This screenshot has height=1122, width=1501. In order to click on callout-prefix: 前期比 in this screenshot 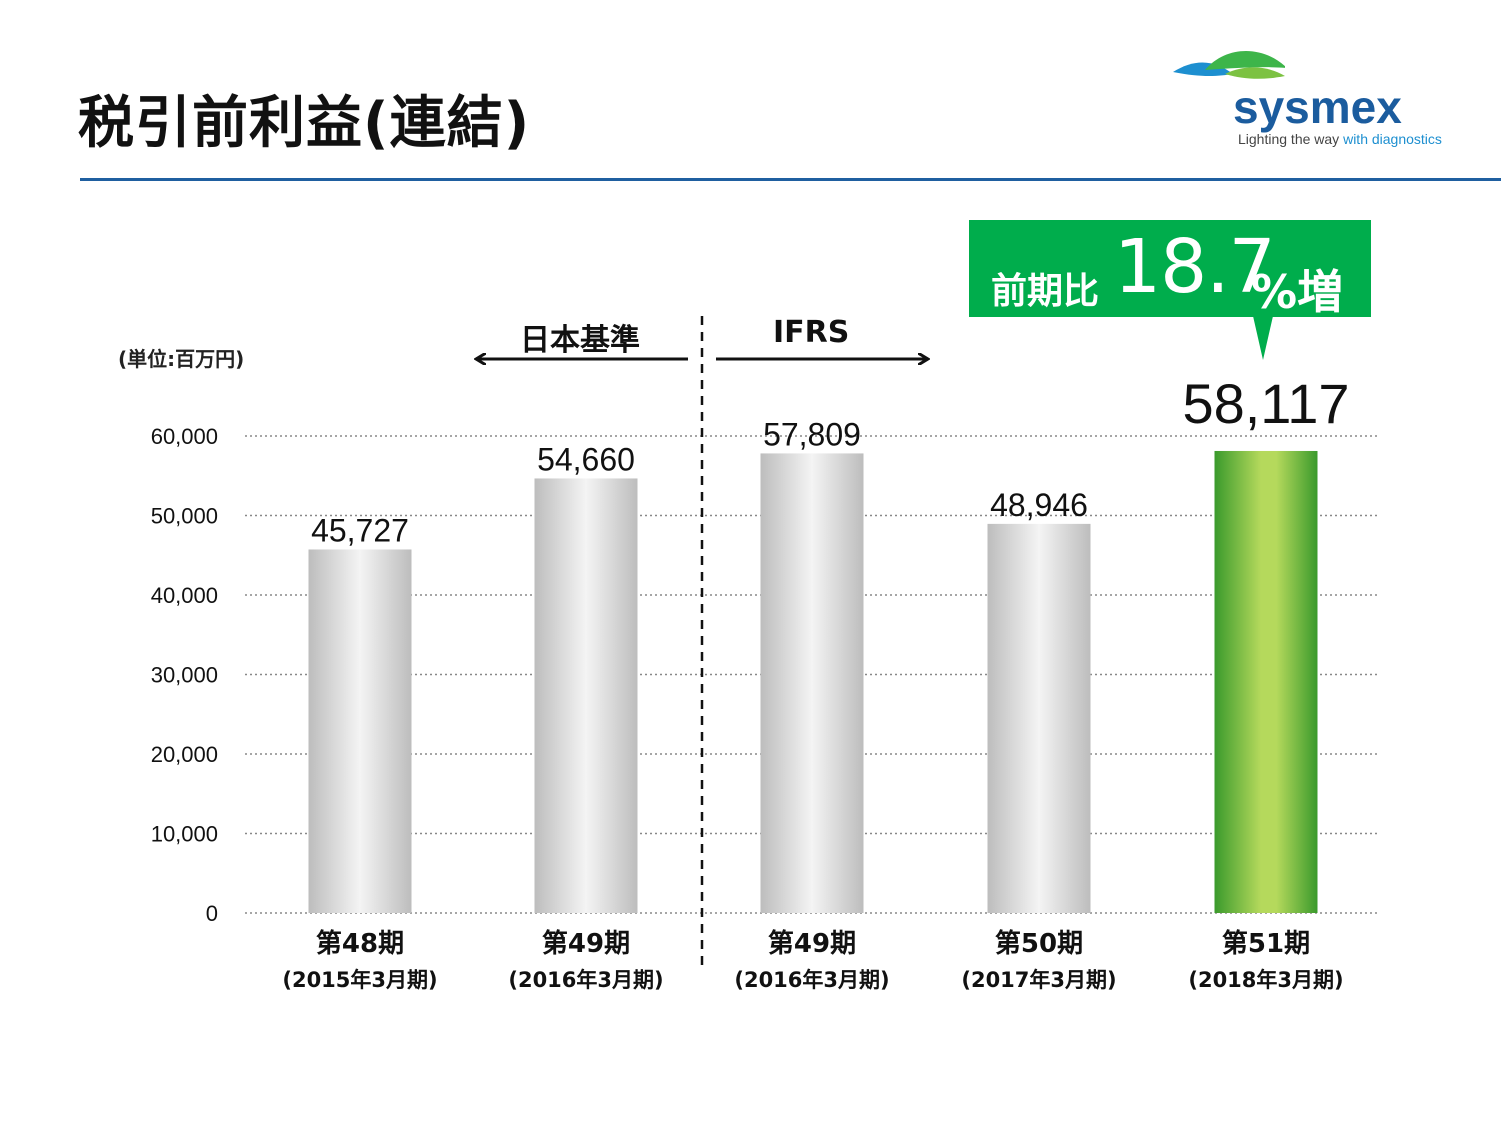, I will do `click(1045, 291)`.